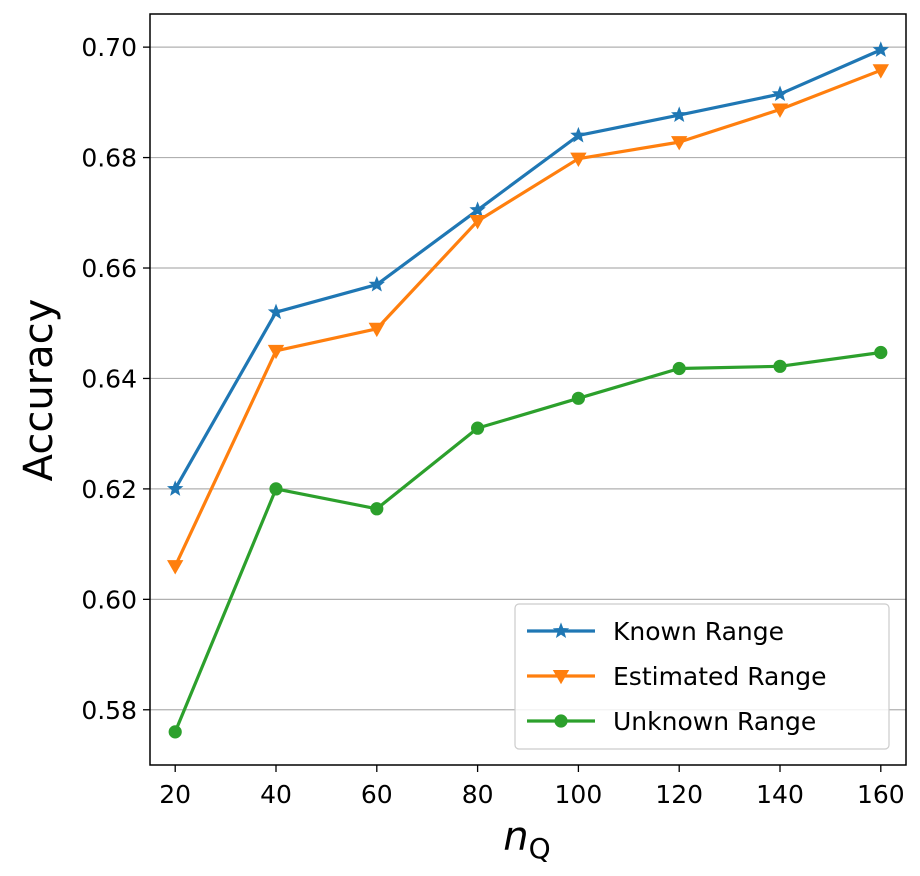 This screenshot has width=920, height=876. I want to click on legend-item-estimated-range: Estimated Range, so click(676, 676).